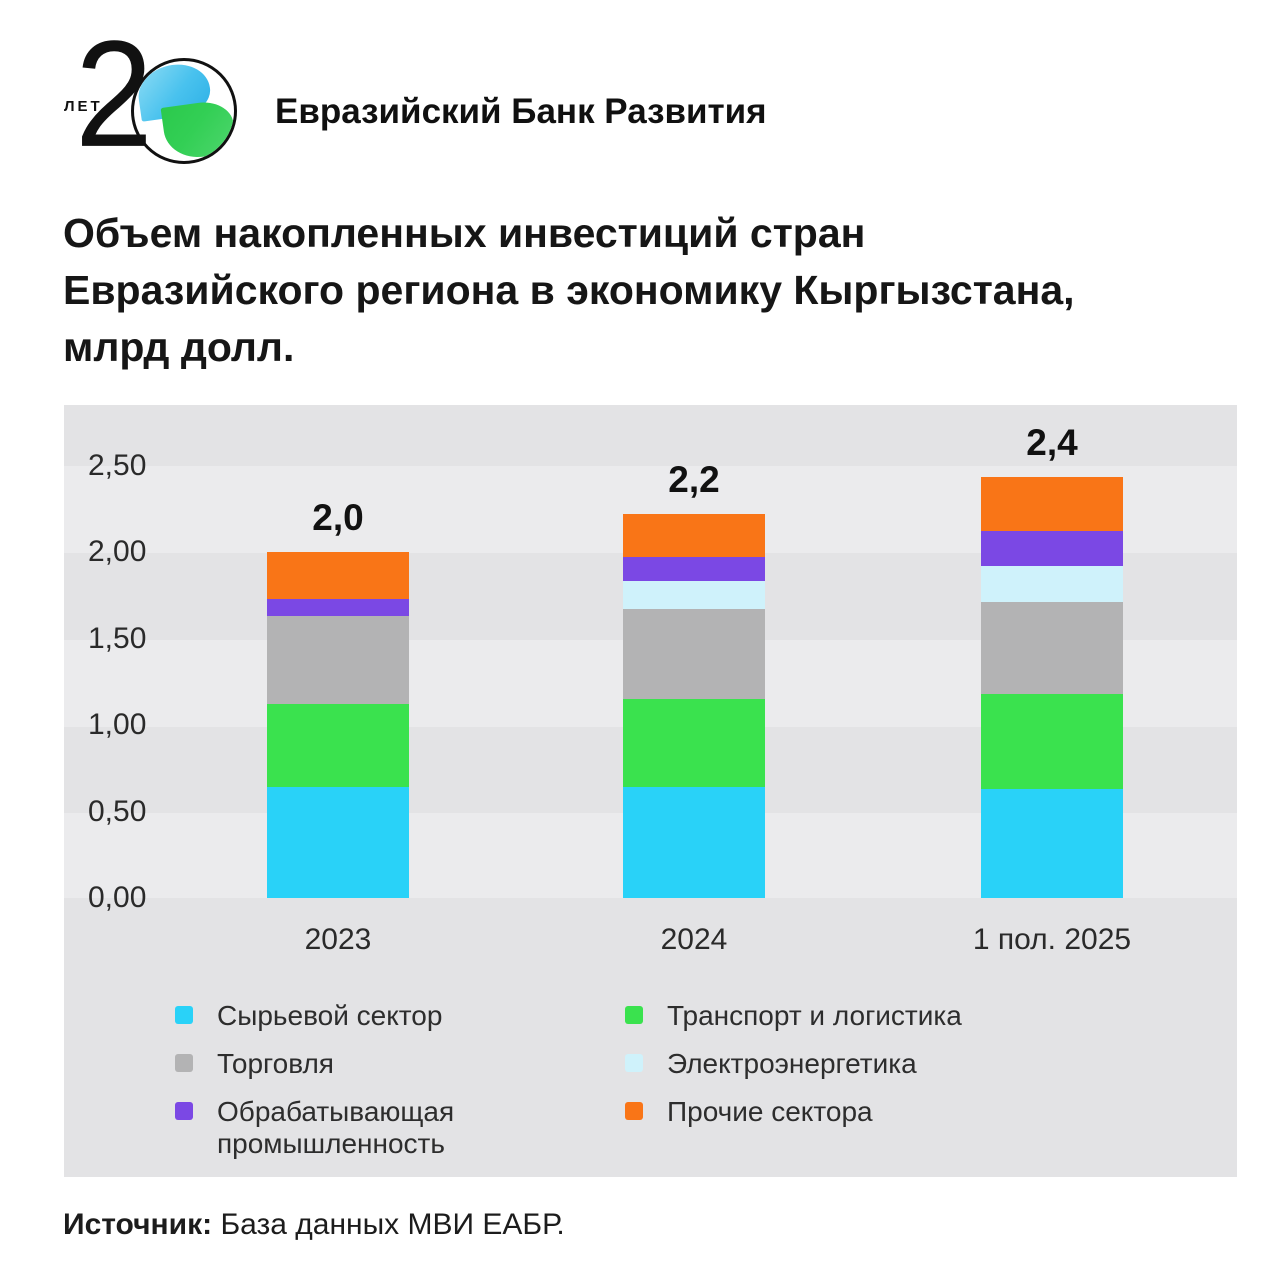 The width and height of the screenshot is (1280, 1280). Describe the element at coordinates (117, 811) in the screenshot. I see `y-tick-label: 0,50` at that location.